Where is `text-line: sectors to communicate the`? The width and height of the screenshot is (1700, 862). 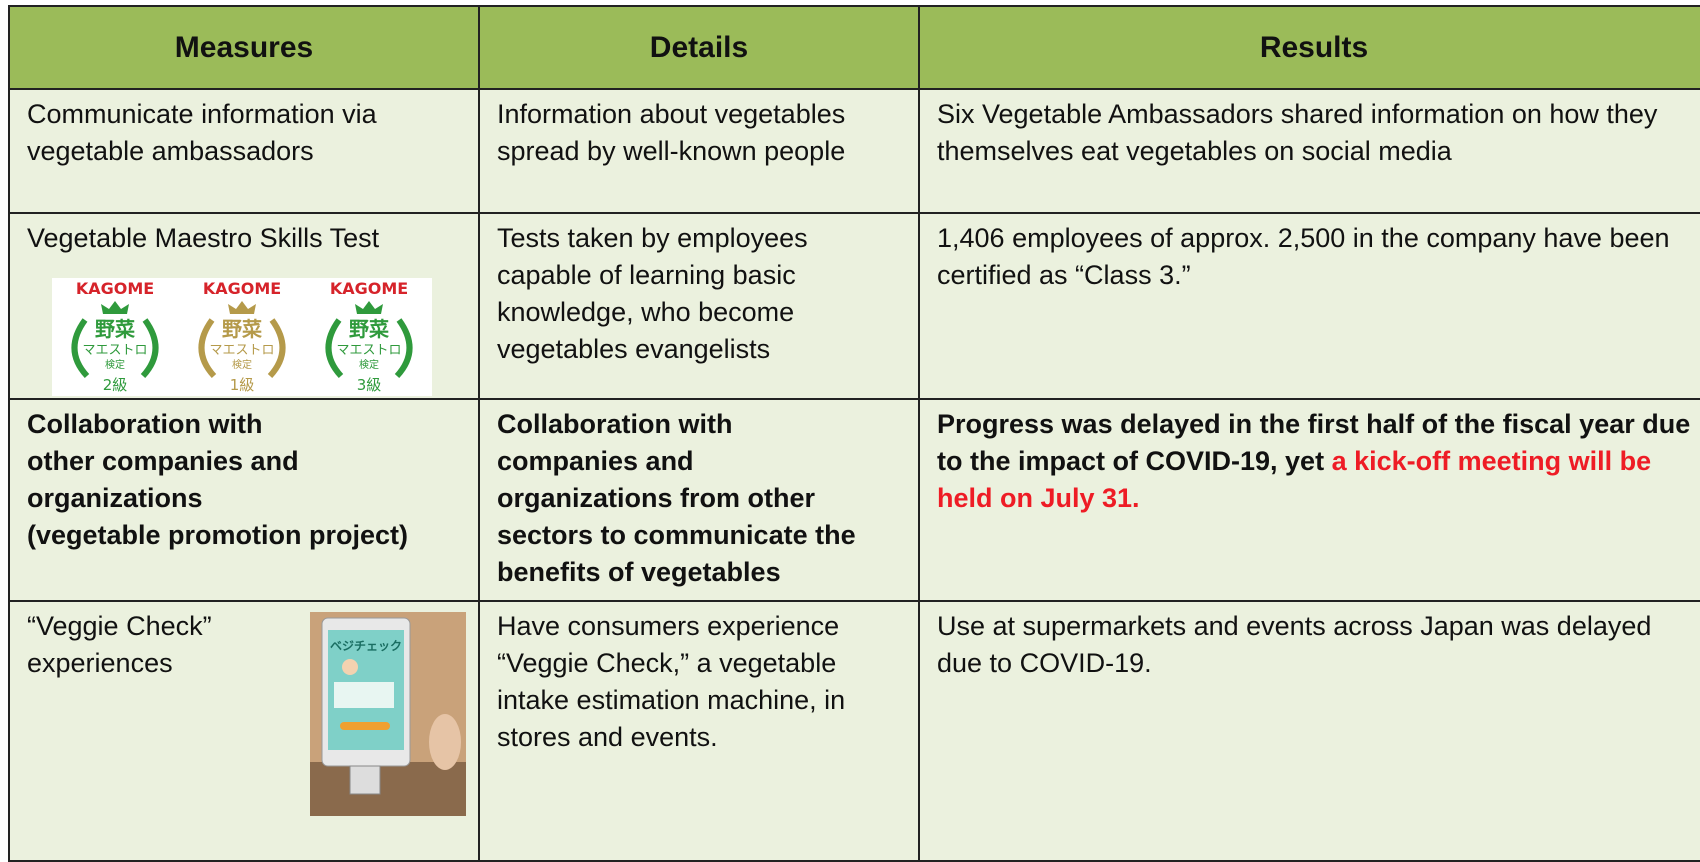 text-line: sectors to communicate the is located at coordinates (676, 535).